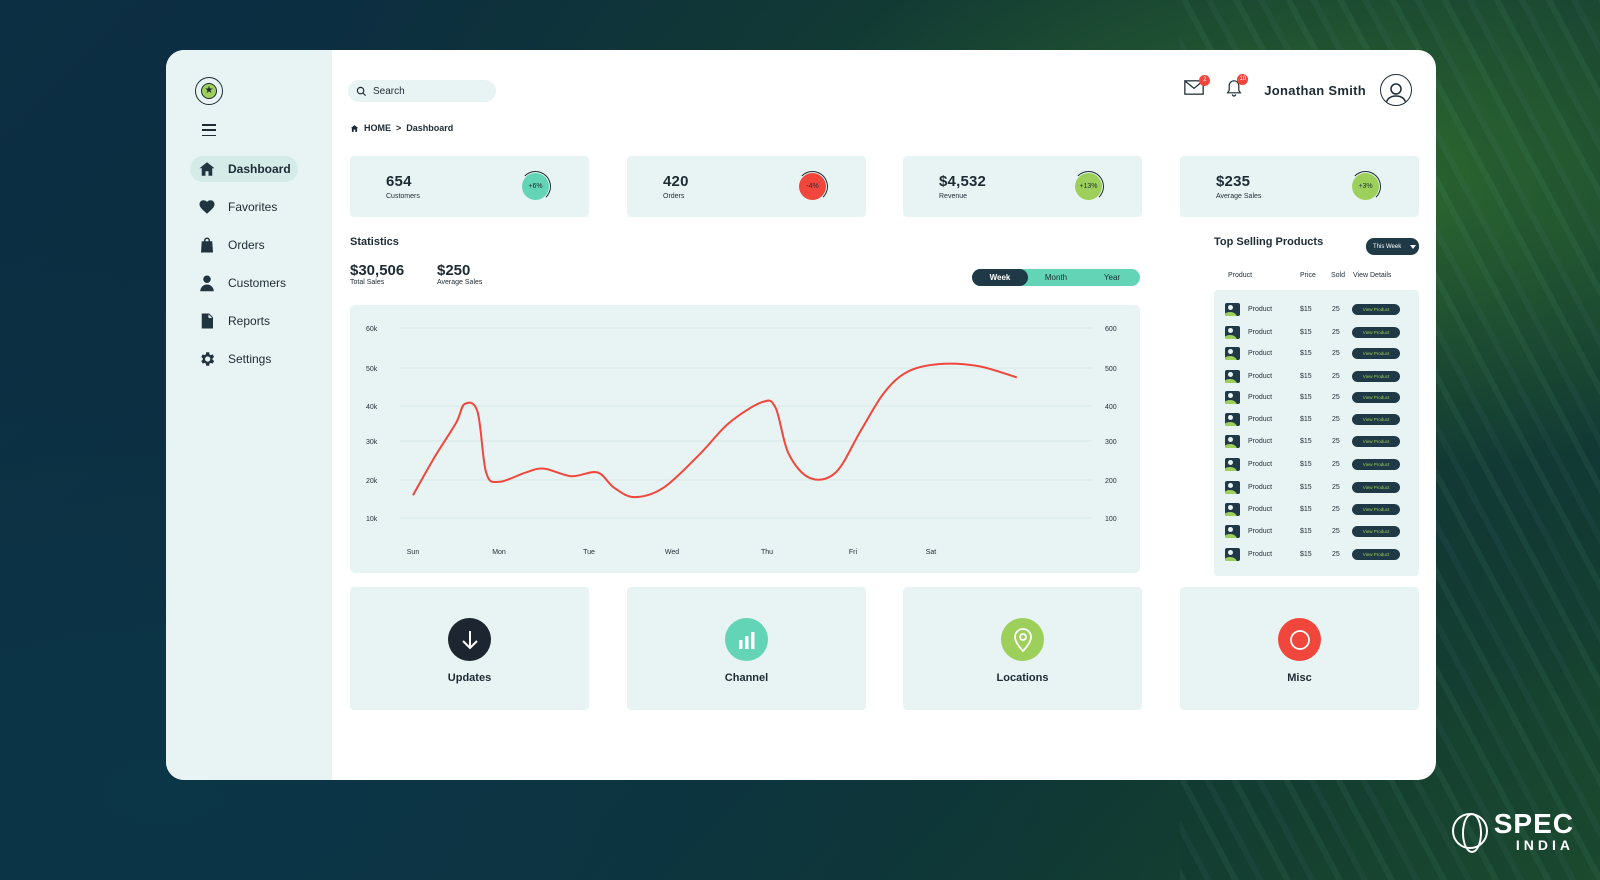  I want to click on hamburger-menu-icon, so click(209, 130).